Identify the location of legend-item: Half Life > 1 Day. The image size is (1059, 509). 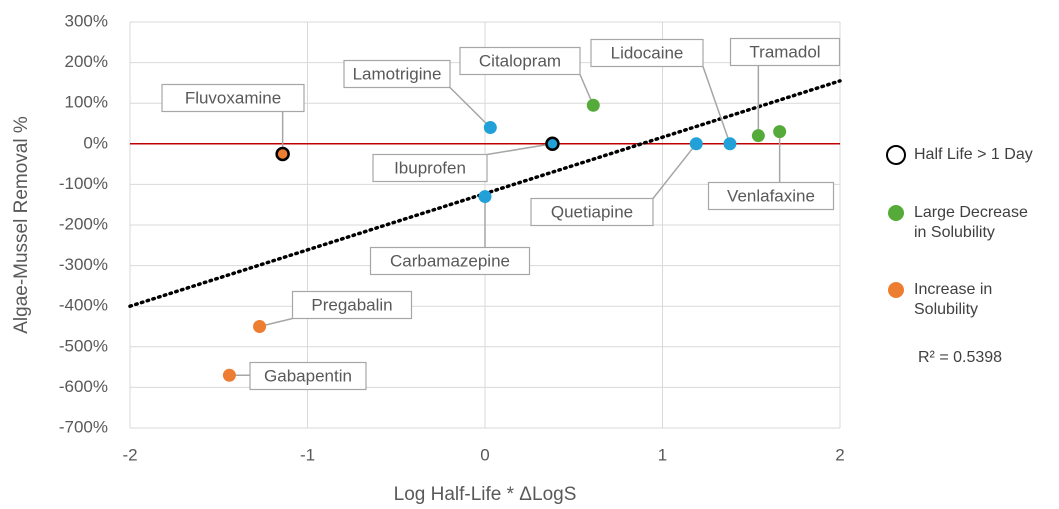
(959, 155).